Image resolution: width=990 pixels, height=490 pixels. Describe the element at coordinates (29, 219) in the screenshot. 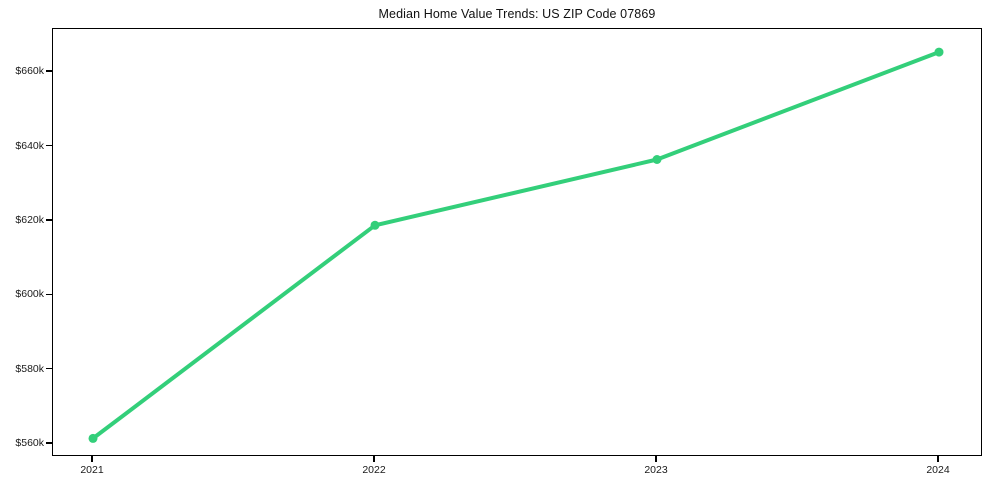

I see `y-axis-tick-label: $620k` at that location.